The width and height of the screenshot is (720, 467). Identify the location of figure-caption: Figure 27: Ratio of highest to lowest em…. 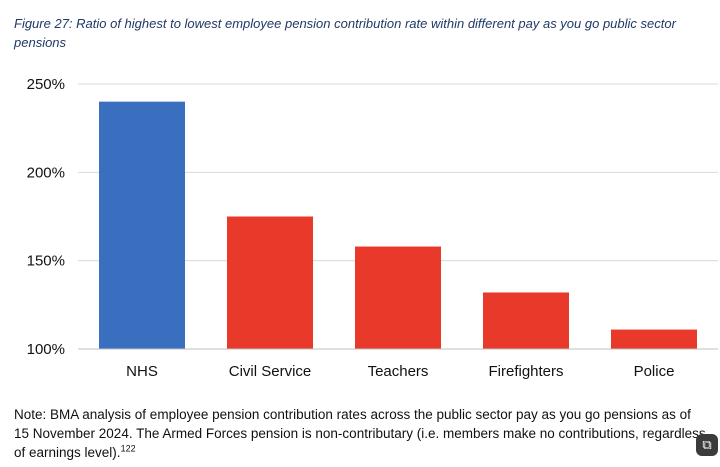
(345, 33).